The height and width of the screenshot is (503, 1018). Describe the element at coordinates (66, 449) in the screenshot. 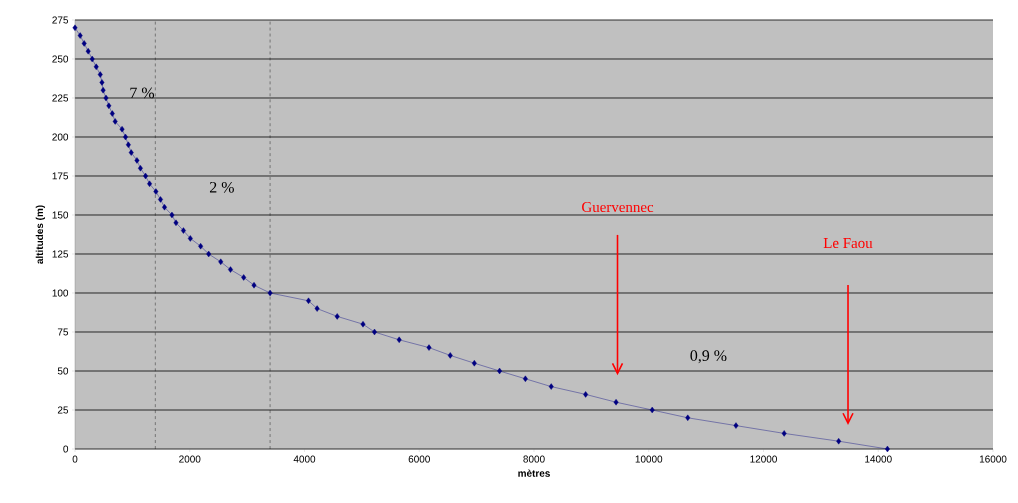

I see `y-tick-label: 0` at that location.